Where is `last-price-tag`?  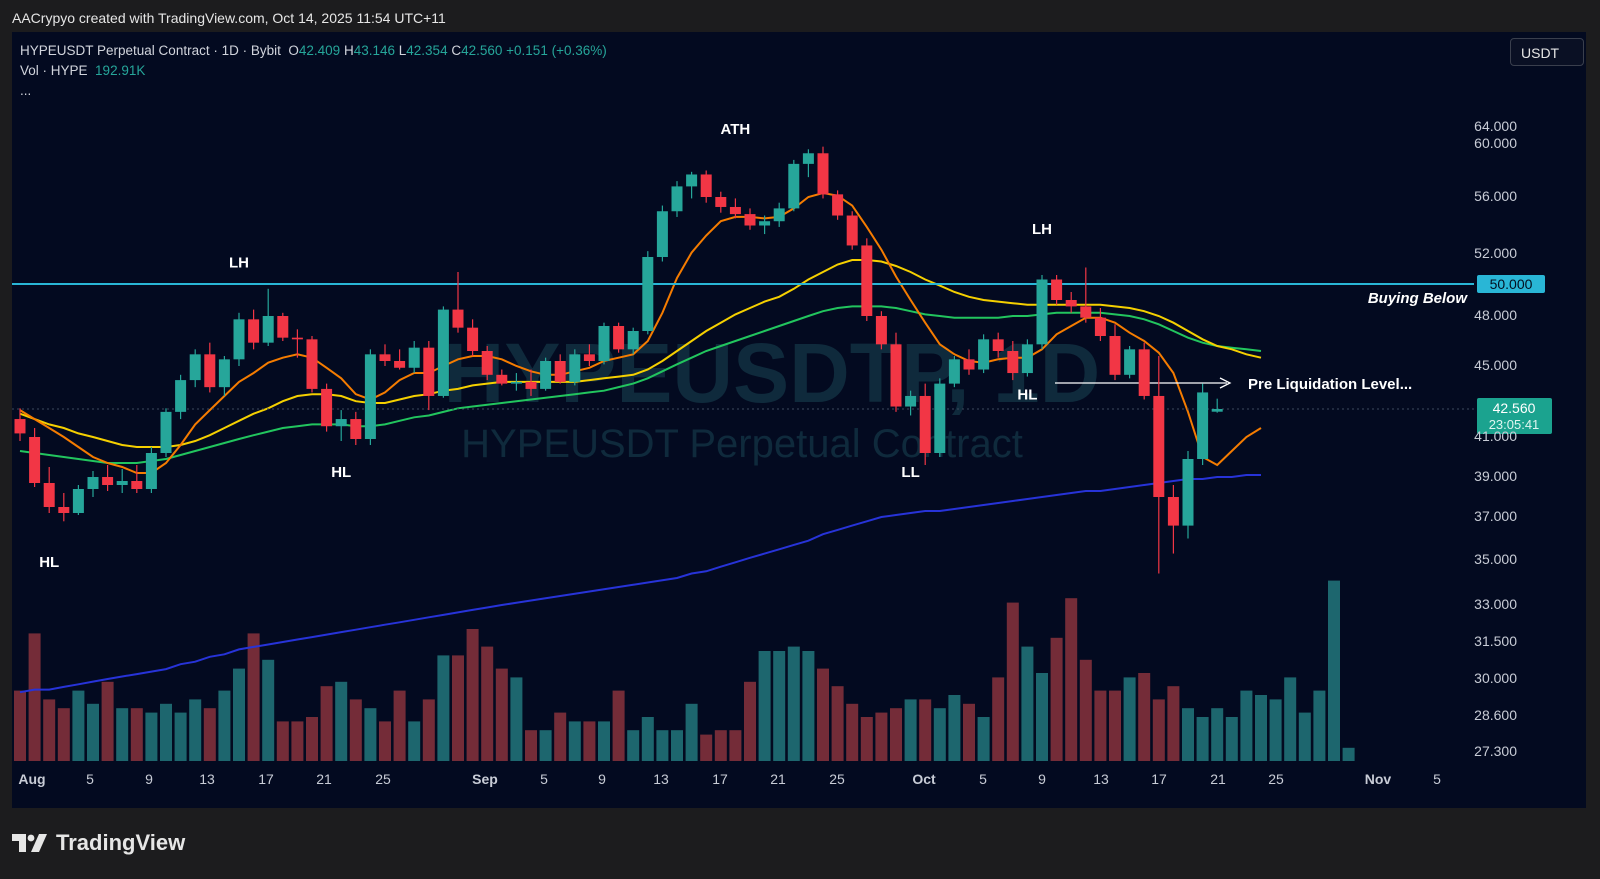 last-price-tag is located at coordinates (1514, 416).